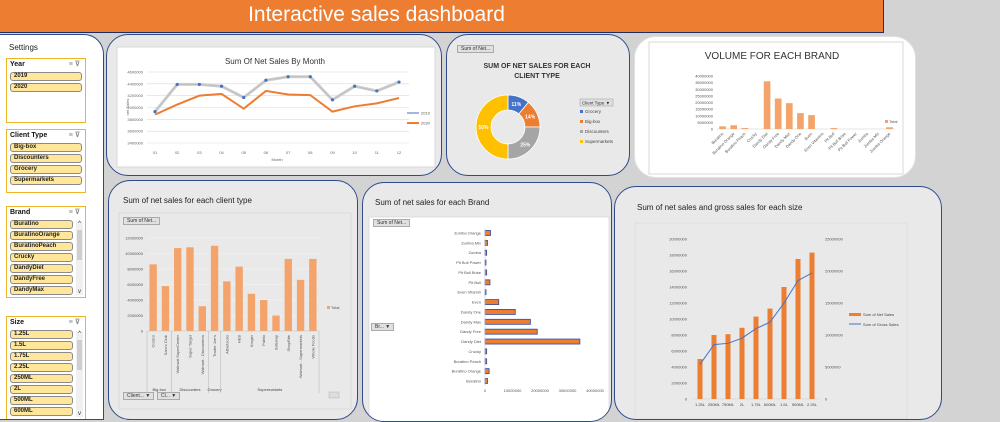 Image resolution: width=1000 pixels, height=422 pixels. I want to click on slicer-header: Client Type ≡⊽, so click(46, 136).